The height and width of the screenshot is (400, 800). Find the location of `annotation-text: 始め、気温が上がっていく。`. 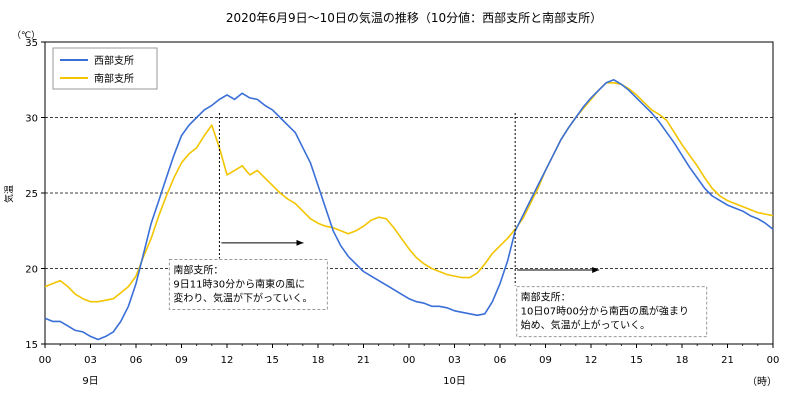

annotation-text: 始め、気温が上がっていく。 is located at coordinates (586, 325).